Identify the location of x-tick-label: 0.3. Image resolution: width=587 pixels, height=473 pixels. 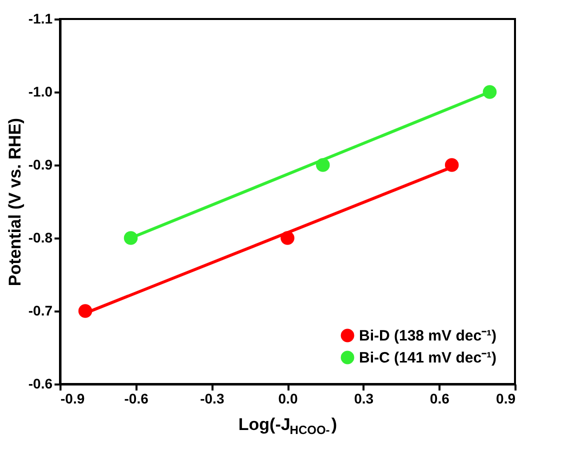
(364, 398).